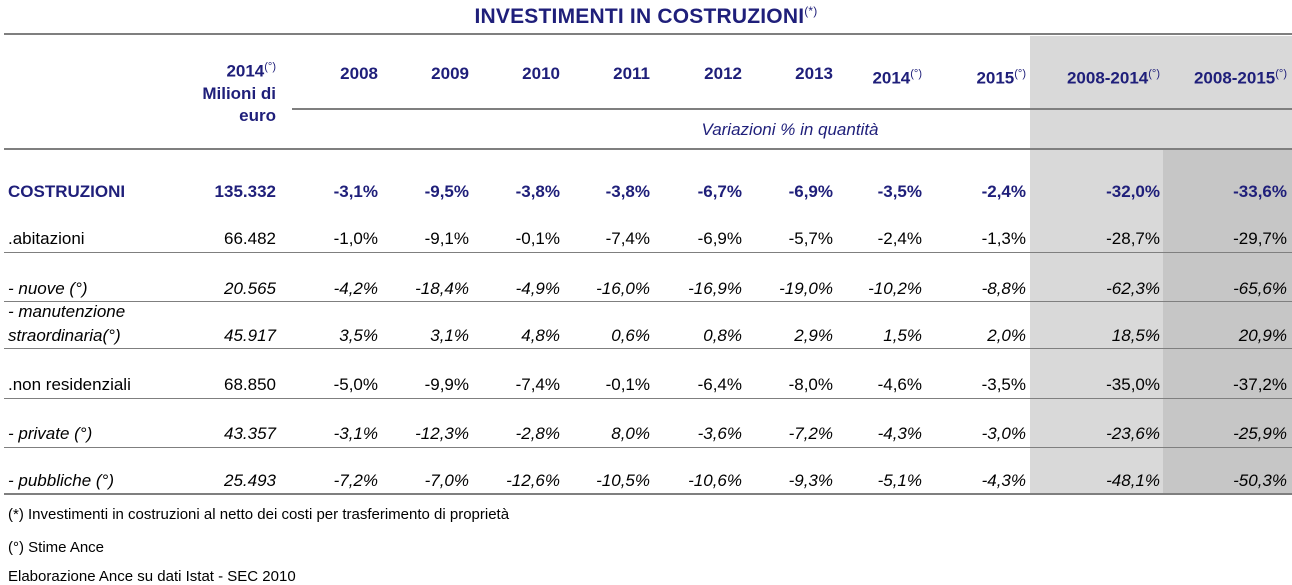 The image size is (1292, 585). I want to click on column-header: 2012, so click(723, 73).